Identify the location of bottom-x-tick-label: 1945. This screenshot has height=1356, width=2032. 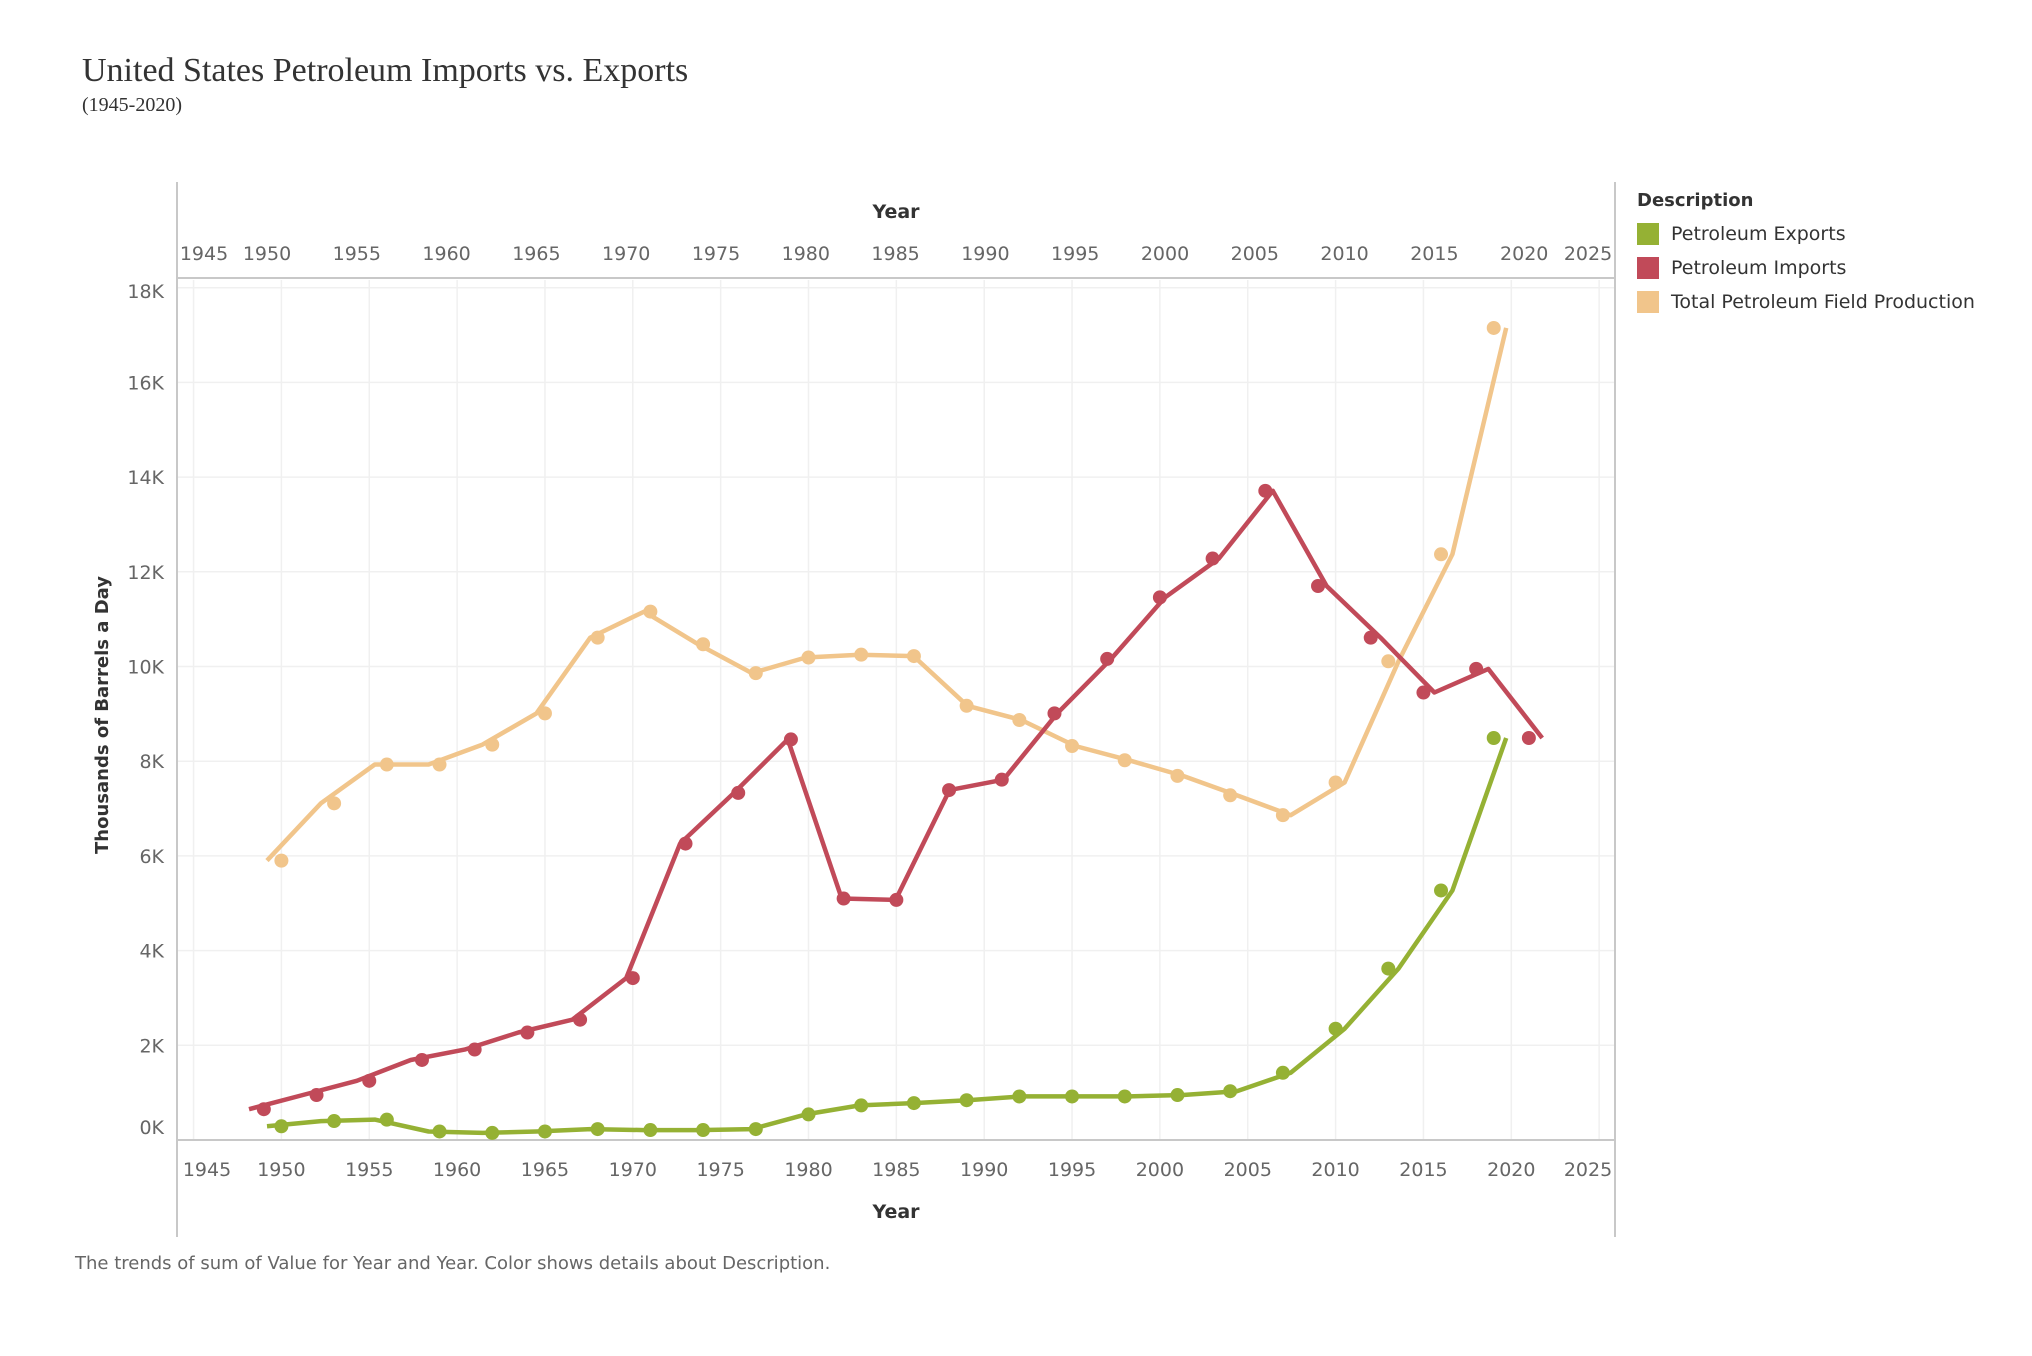
(207, 1170).